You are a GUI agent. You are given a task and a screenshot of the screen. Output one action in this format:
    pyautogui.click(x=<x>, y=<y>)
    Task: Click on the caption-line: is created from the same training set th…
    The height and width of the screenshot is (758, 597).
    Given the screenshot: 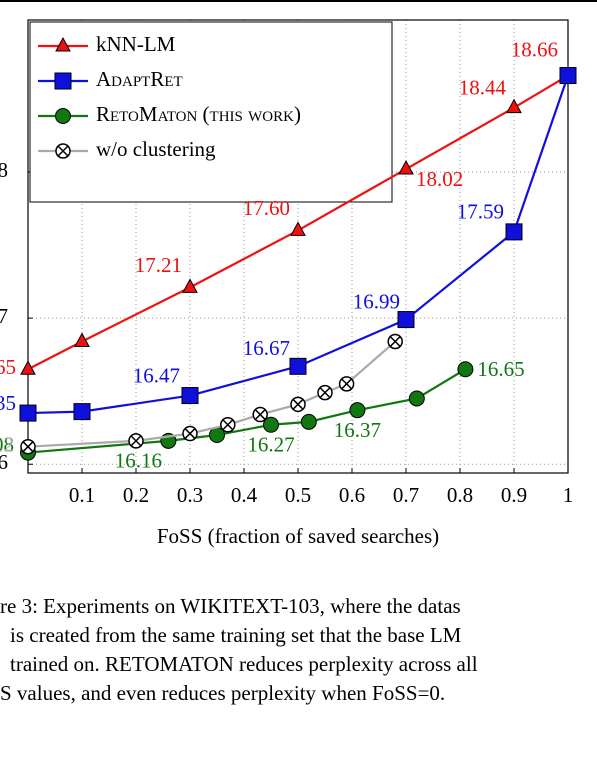 What is the action you would take?
    pyautogui.click(x=236, y=635)
    